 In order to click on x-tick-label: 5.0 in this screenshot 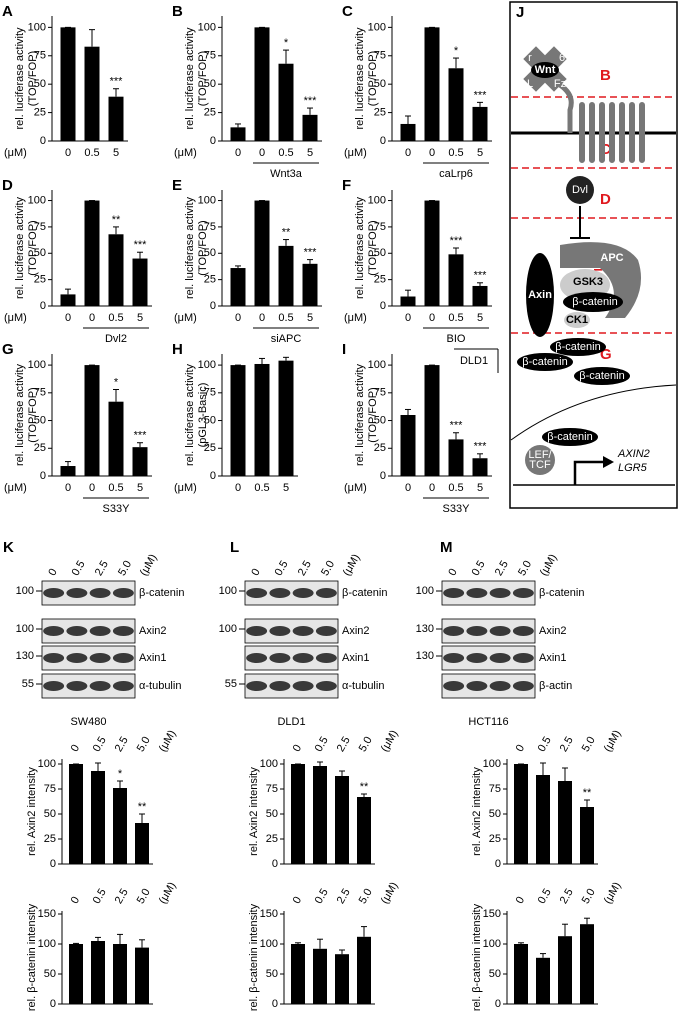, I will do `click(366, 744)`.